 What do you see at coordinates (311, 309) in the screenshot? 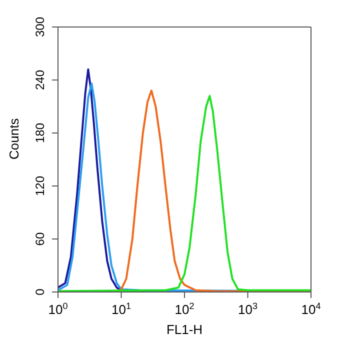
I see `x-tick-label: 10$^{4}$` at bounding box center [311, 309].